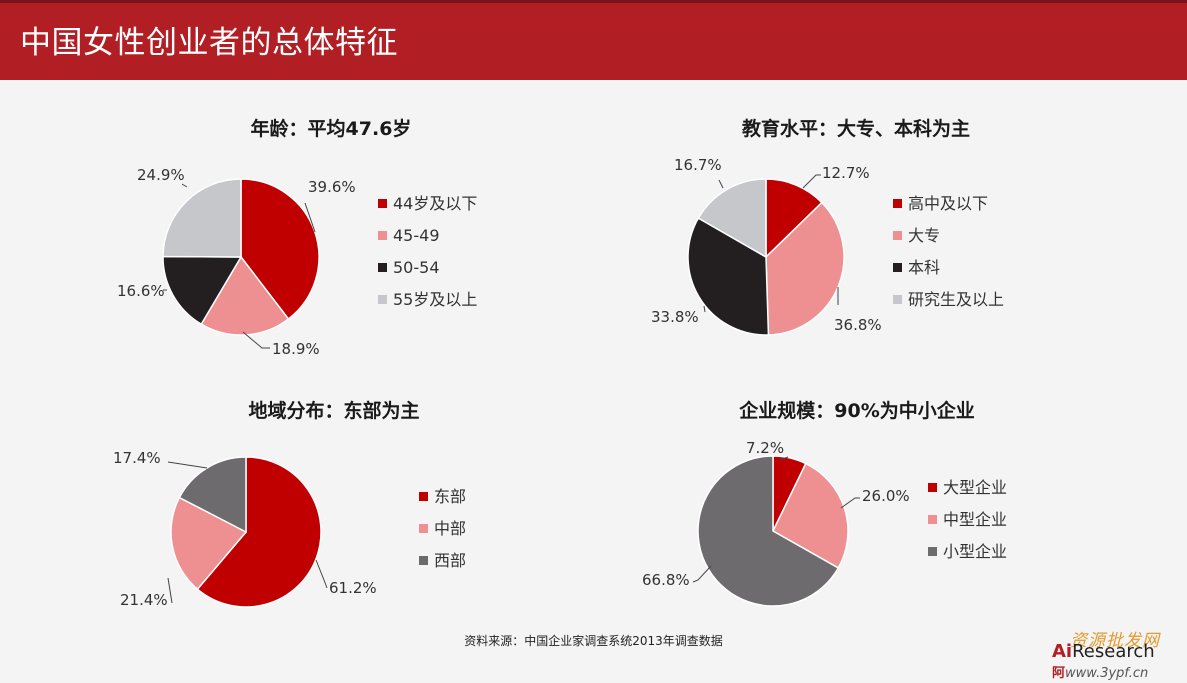 Image resolution: width=1187 pixels, height=683 pixels. What do you see at coordinates (1113, 651) in the screenshot?
I see `watermark-brand-rest: Research` at bounding box center [1113, 651].